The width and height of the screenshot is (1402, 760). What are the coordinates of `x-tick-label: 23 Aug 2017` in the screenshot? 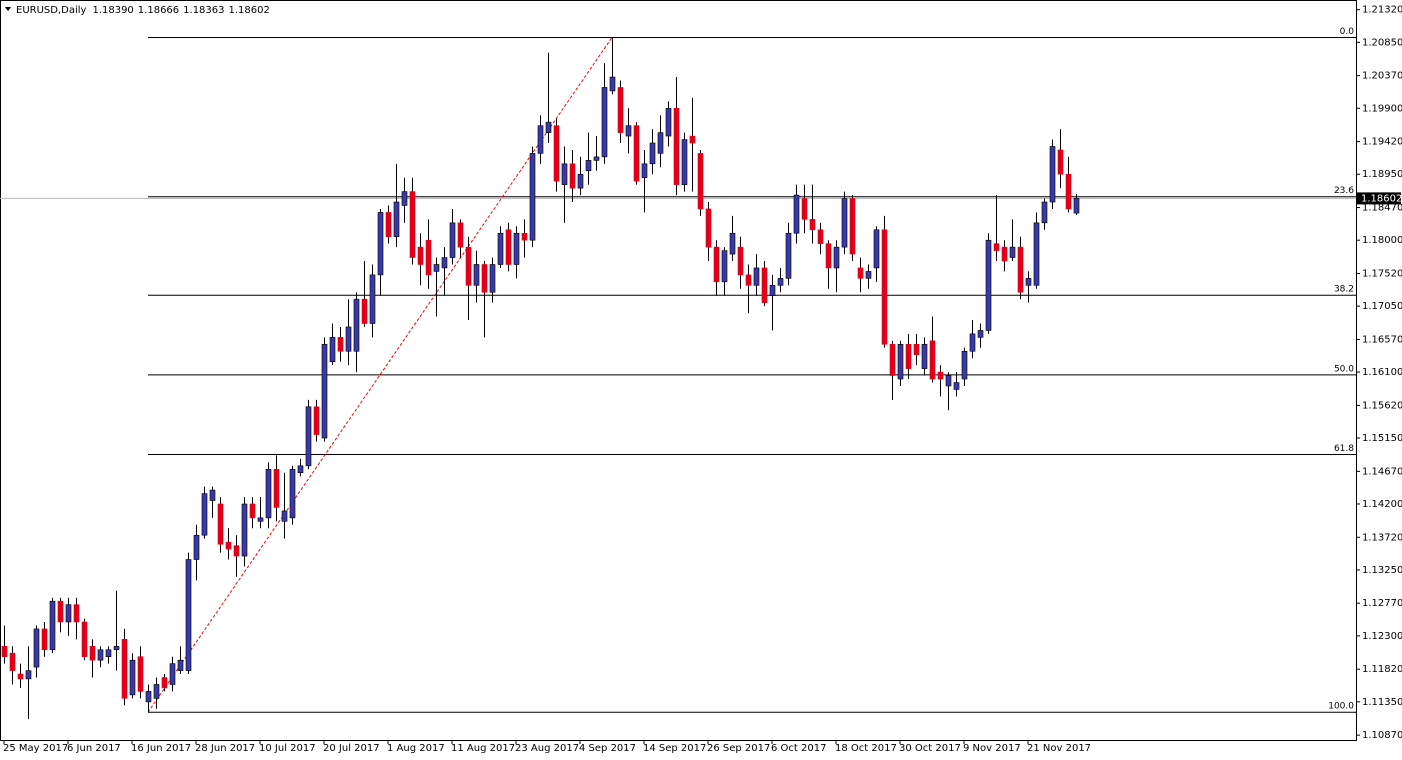 It's located at (547, 748).